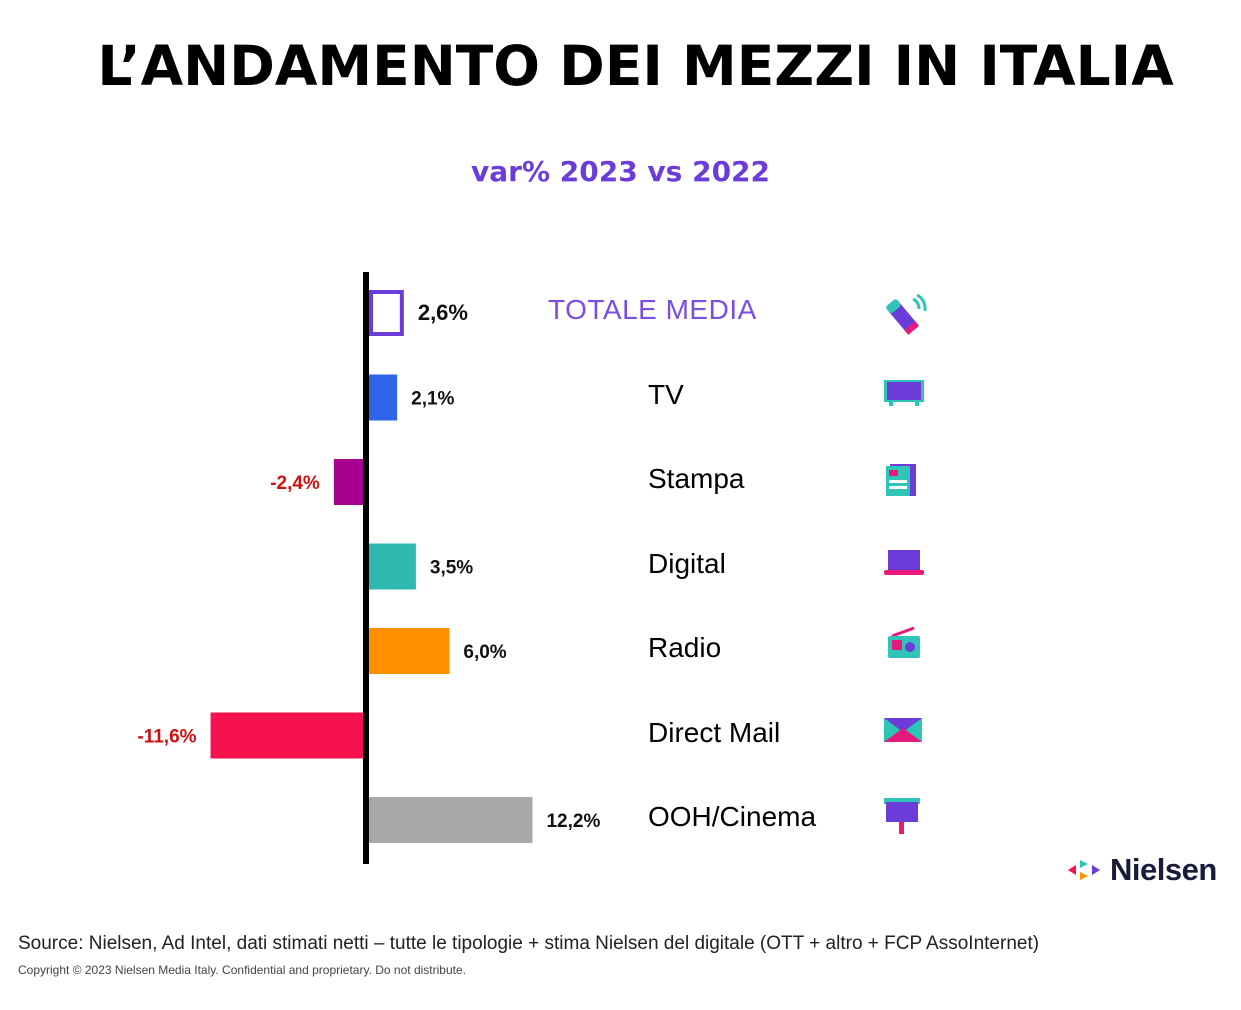 The height and width of the screenshot is (1010, 1241). Describe the element at coordinates (685, 647) in the screenshot. I see `category-label-radio: Radio` at that location.